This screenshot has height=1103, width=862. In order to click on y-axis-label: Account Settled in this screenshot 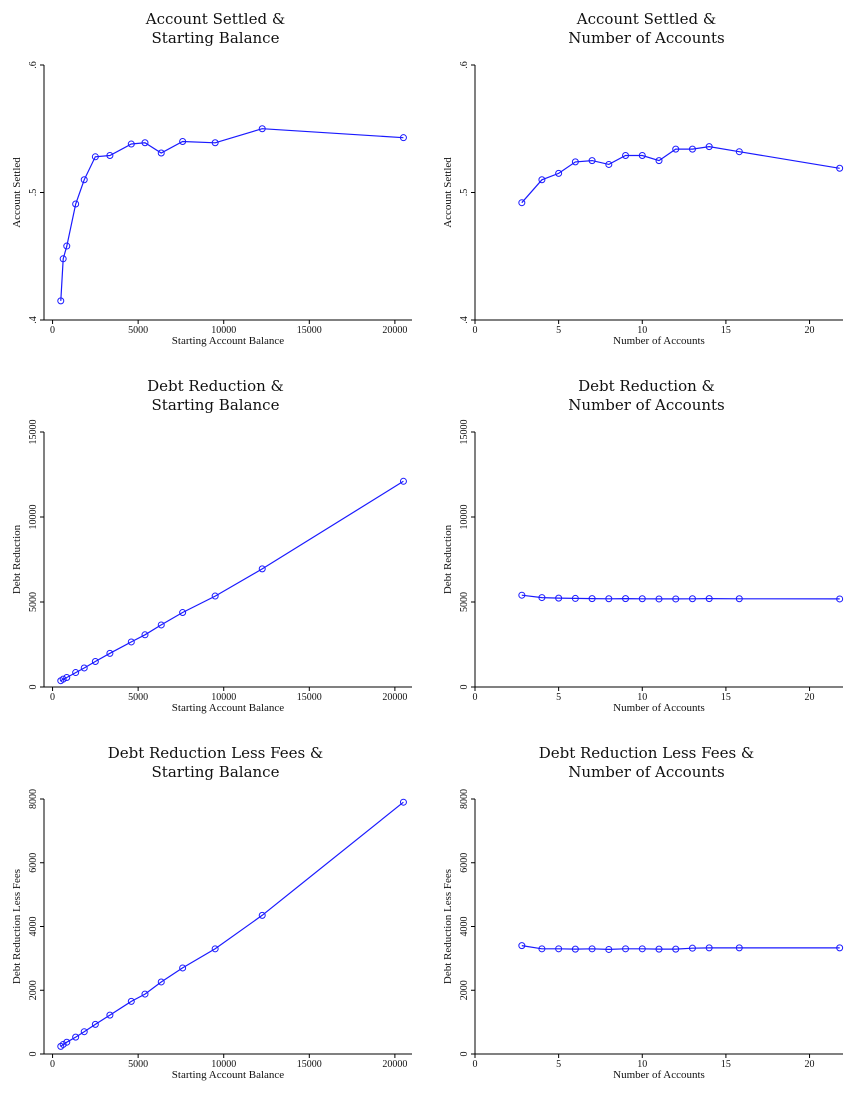, I will do `click(448, 192)`.